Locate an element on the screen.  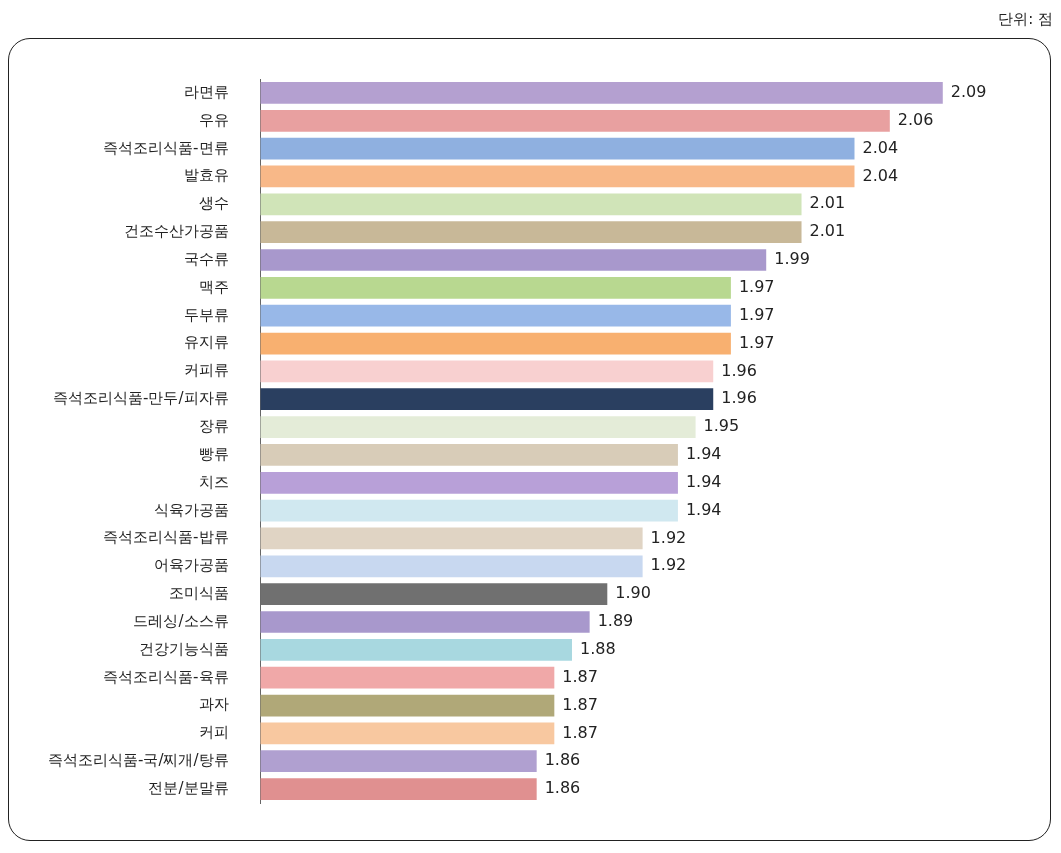
data-label: 2.09 is located at coordinates (968, 92).